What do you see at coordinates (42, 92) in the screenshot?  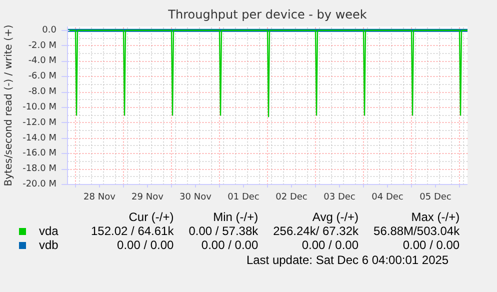 I see `y-tick-label: -8.0 M` at bounding box center [42, 92].